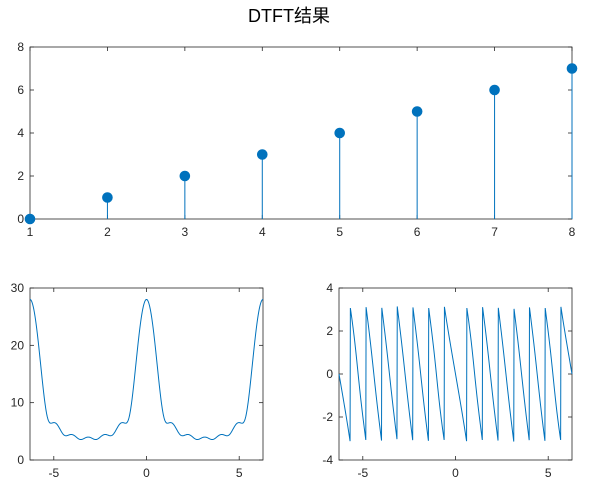  What do you see at coordinates (327, 460) in the screenshot?
I see `y-tick-label: -4` at bounding box center [327, 460].